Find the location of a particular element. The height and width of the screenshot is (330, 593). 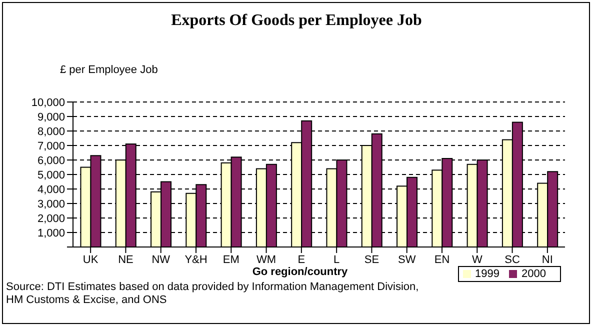

x-tick-label: EN is located at coordinates (442, 260).